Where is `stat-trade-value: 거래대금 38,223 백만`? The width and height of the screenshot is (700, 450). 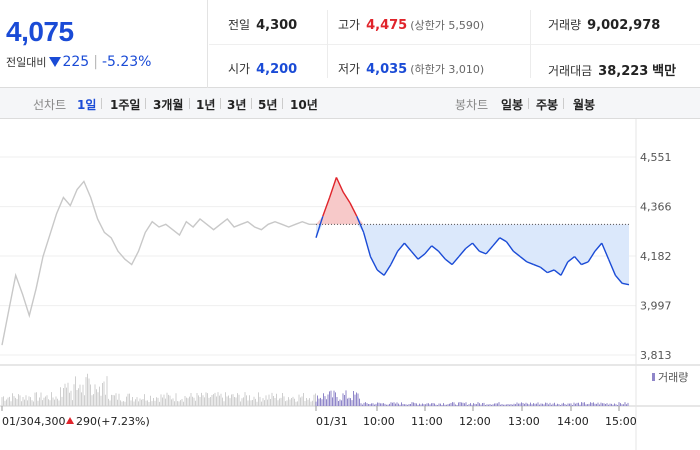 stat-trade-value: 거래대금 38,223 백만 is located at coordinates (612, 69).